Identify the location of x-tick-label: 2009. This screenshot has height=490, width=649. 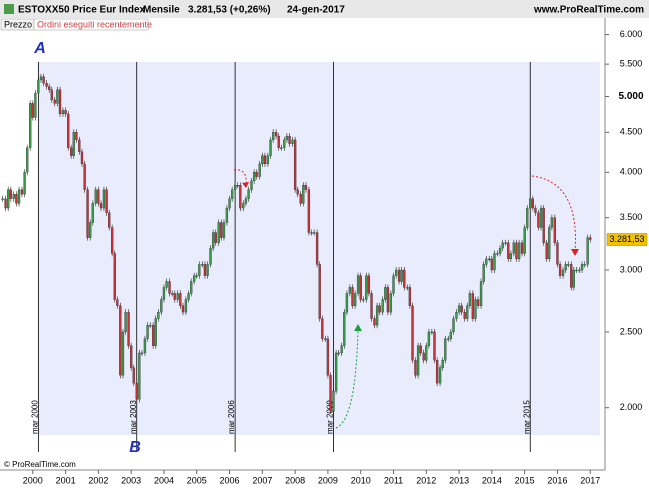
(328, 480).